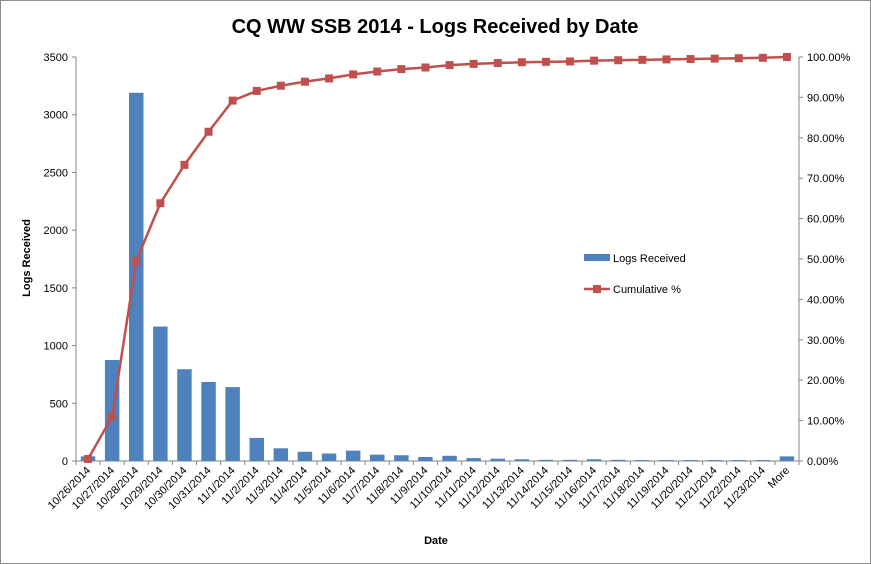 The height and width of the screenshot is (564, 871). What do you see at coordinates (826, 422) in the screenshot?
I see `y2-tick-label: 10.00%` at bounding box center [826, 422].